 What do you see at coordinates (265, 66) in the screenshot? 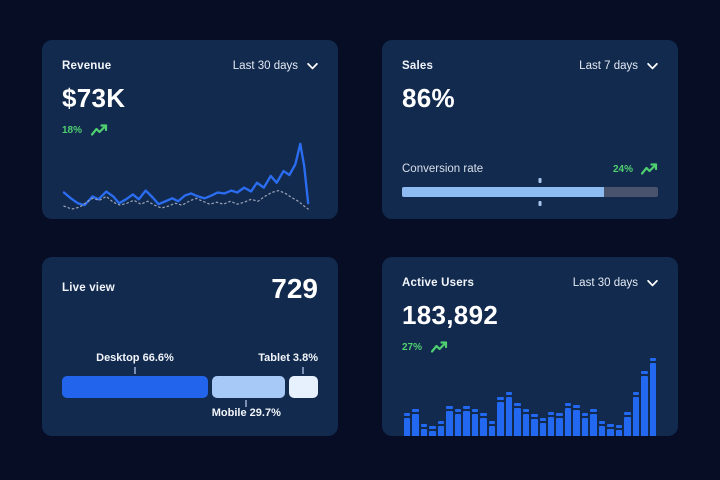
I see `revenue-period-label: Last 30 days` at bounding box center [265, 66].